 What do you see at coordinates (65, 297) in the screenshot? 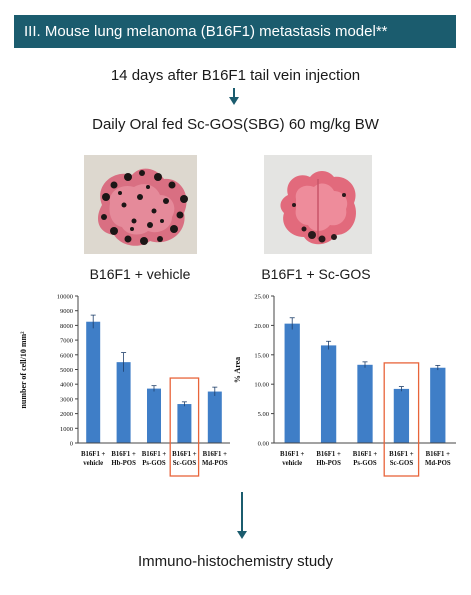
I see `y-tick-label: 10000` at bounding box center [65, 297].